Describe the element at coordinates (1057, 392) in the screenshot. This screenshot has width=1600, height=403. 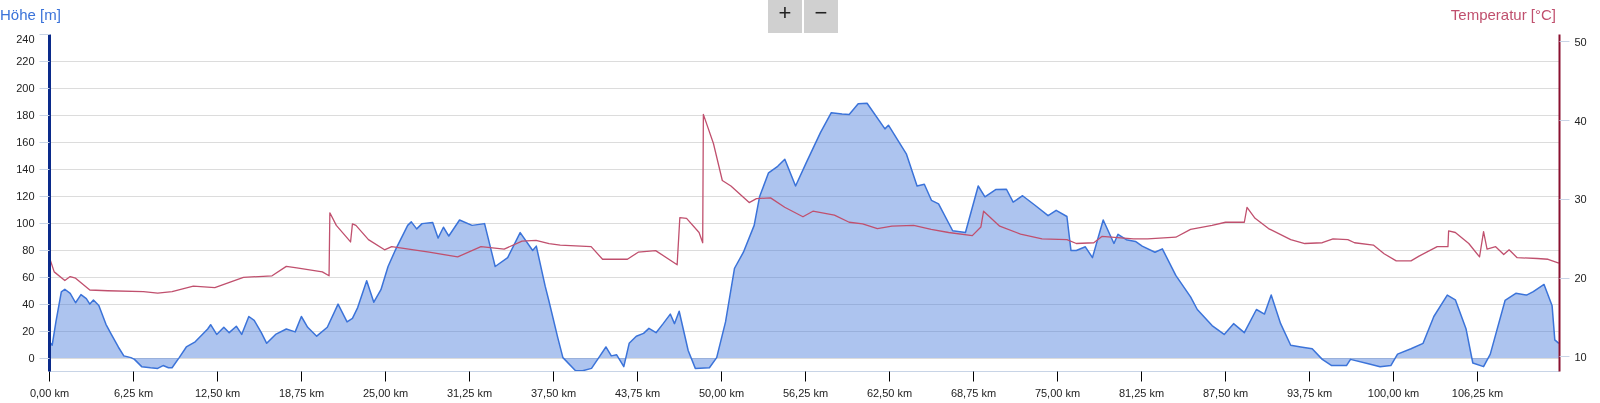
I see `x-tick-label: 75,00 km` at that location.